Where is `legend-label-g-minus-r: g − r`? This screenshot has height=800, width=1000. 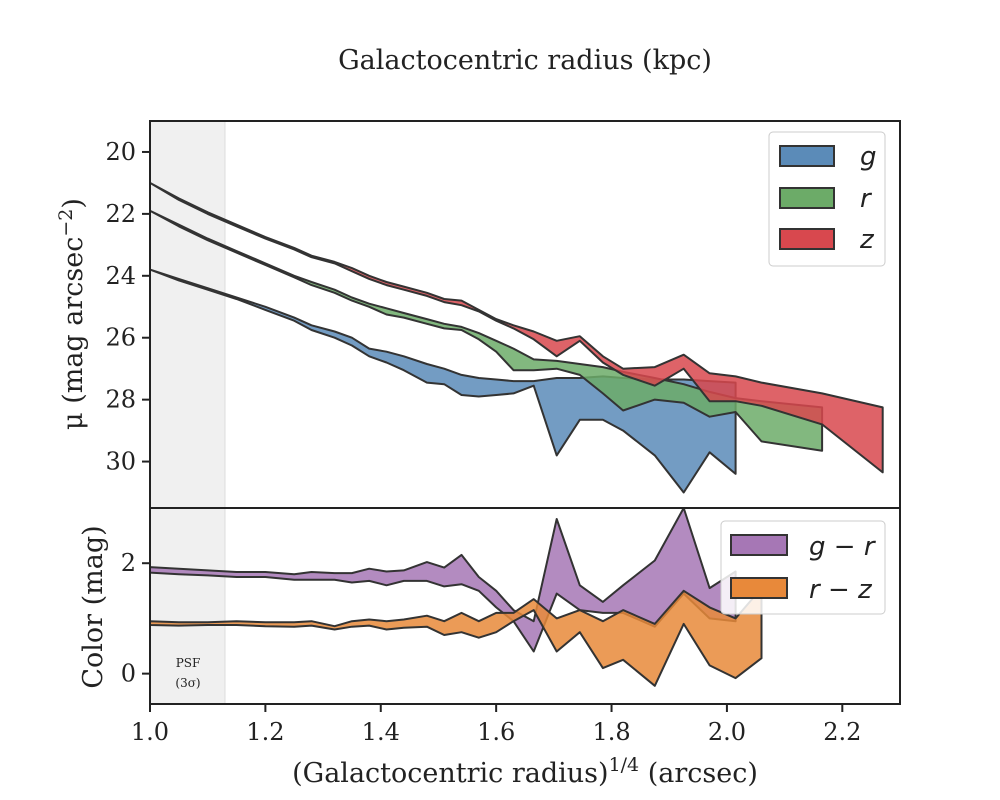
legend-label-g-minus-r: g − r is located at coordinates (843, 547).